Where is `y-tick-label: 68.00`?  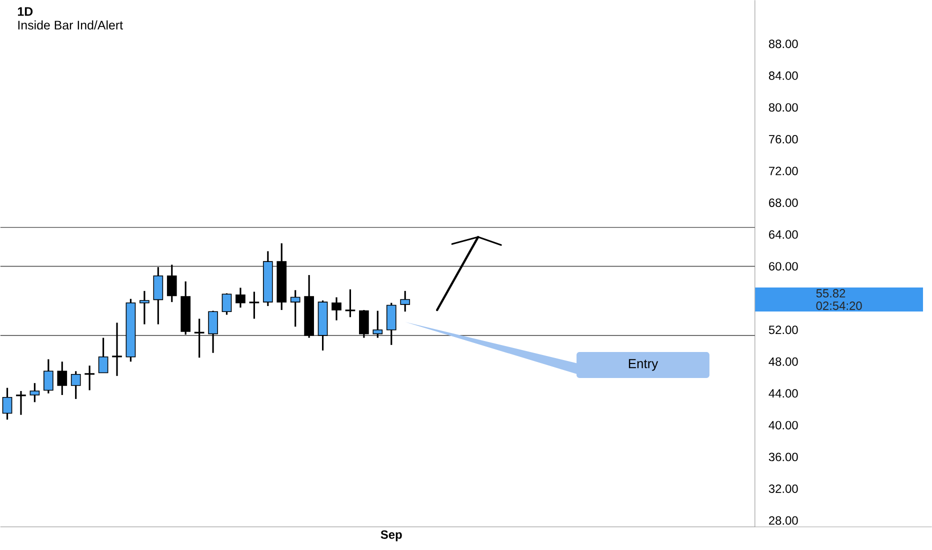 y-tick-label: 68.00 is located at coordinates (783, 203).